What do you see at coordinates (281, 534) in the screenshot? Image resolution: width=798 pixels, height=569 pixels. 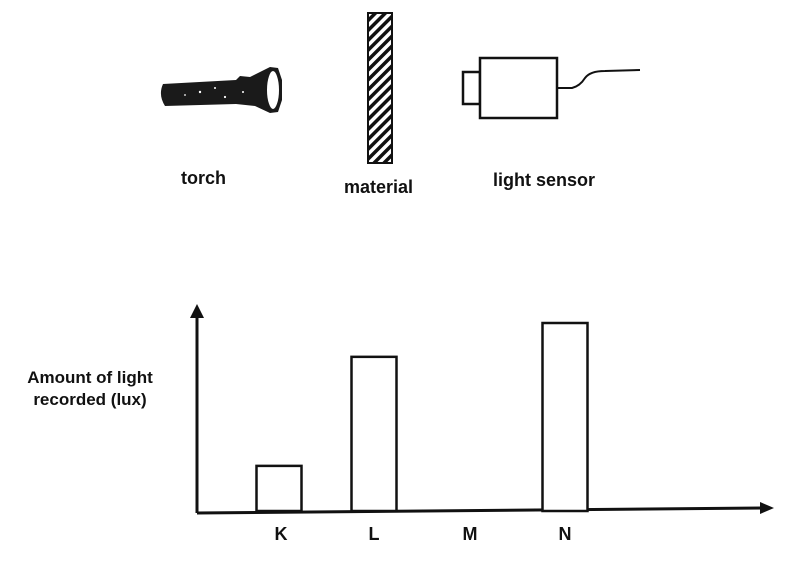 I see `x-tick-label-K: K` at bounding box center [281, 534].